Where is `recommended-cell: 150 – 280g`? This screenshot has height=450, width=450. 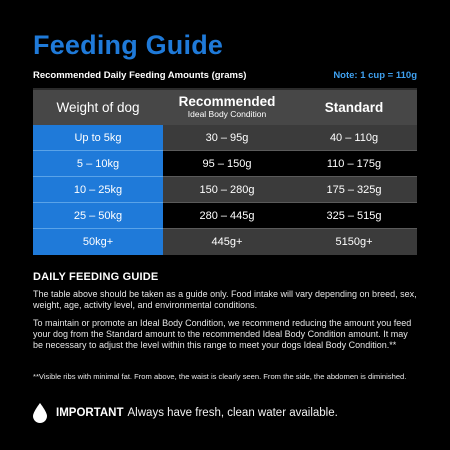
recommended-cell: 150 – 280g is located at coordinates (227, 190).